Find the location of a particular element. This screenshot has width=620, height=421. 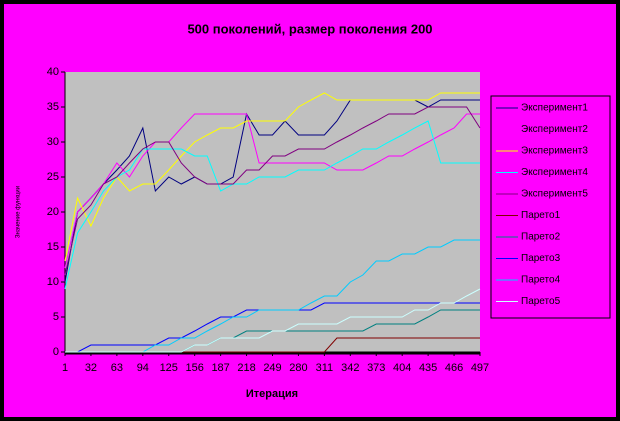

y-tick-label: 30 is located at coordinates (53, 142).